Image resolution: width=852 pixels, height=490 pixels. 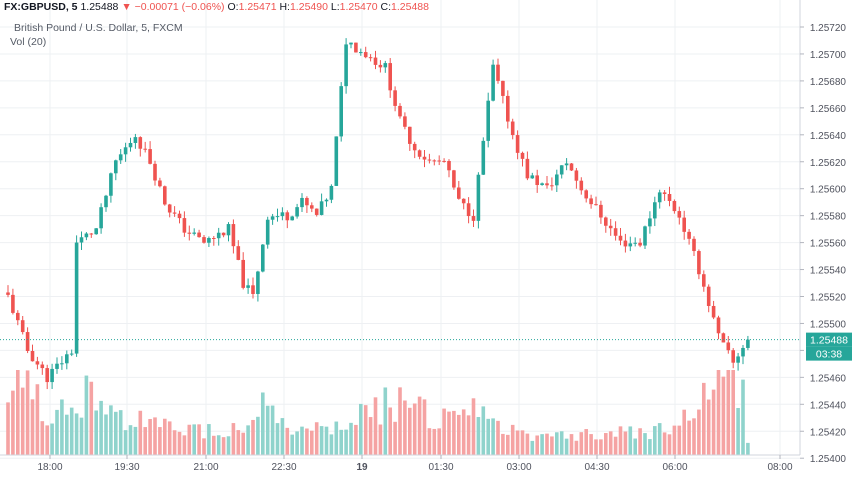 I want to click on x-tick-label: 19, so click(x=362, y=467).